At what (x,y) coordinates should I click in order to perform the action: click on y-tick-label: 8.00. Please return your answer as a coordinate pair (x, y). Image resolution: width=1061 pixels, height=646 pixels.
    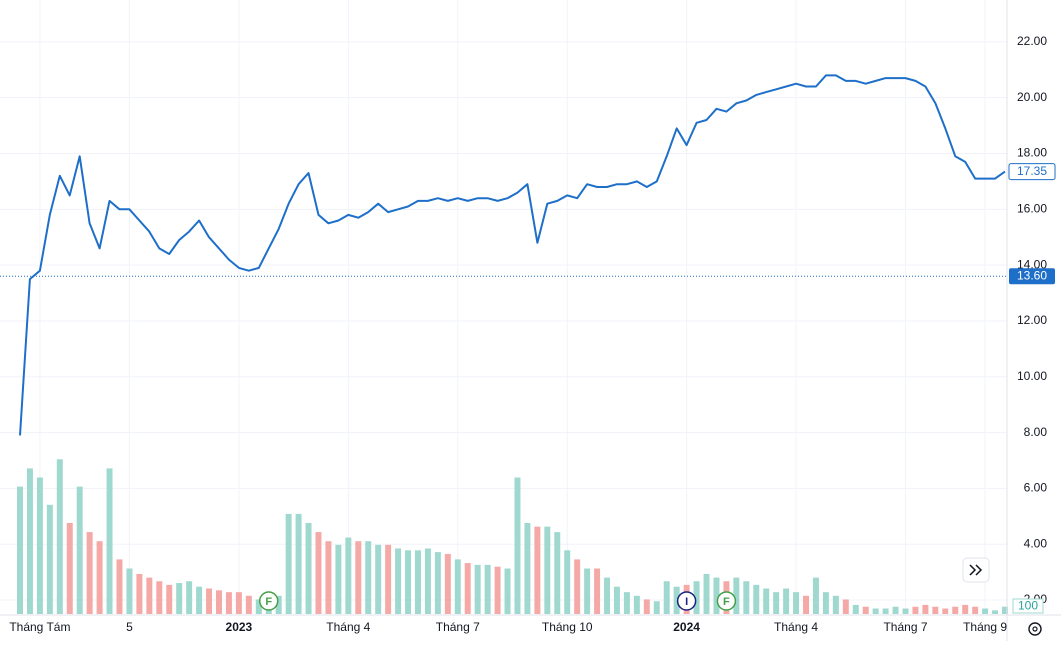
    Looking at the image, I should click on (1036, 432).